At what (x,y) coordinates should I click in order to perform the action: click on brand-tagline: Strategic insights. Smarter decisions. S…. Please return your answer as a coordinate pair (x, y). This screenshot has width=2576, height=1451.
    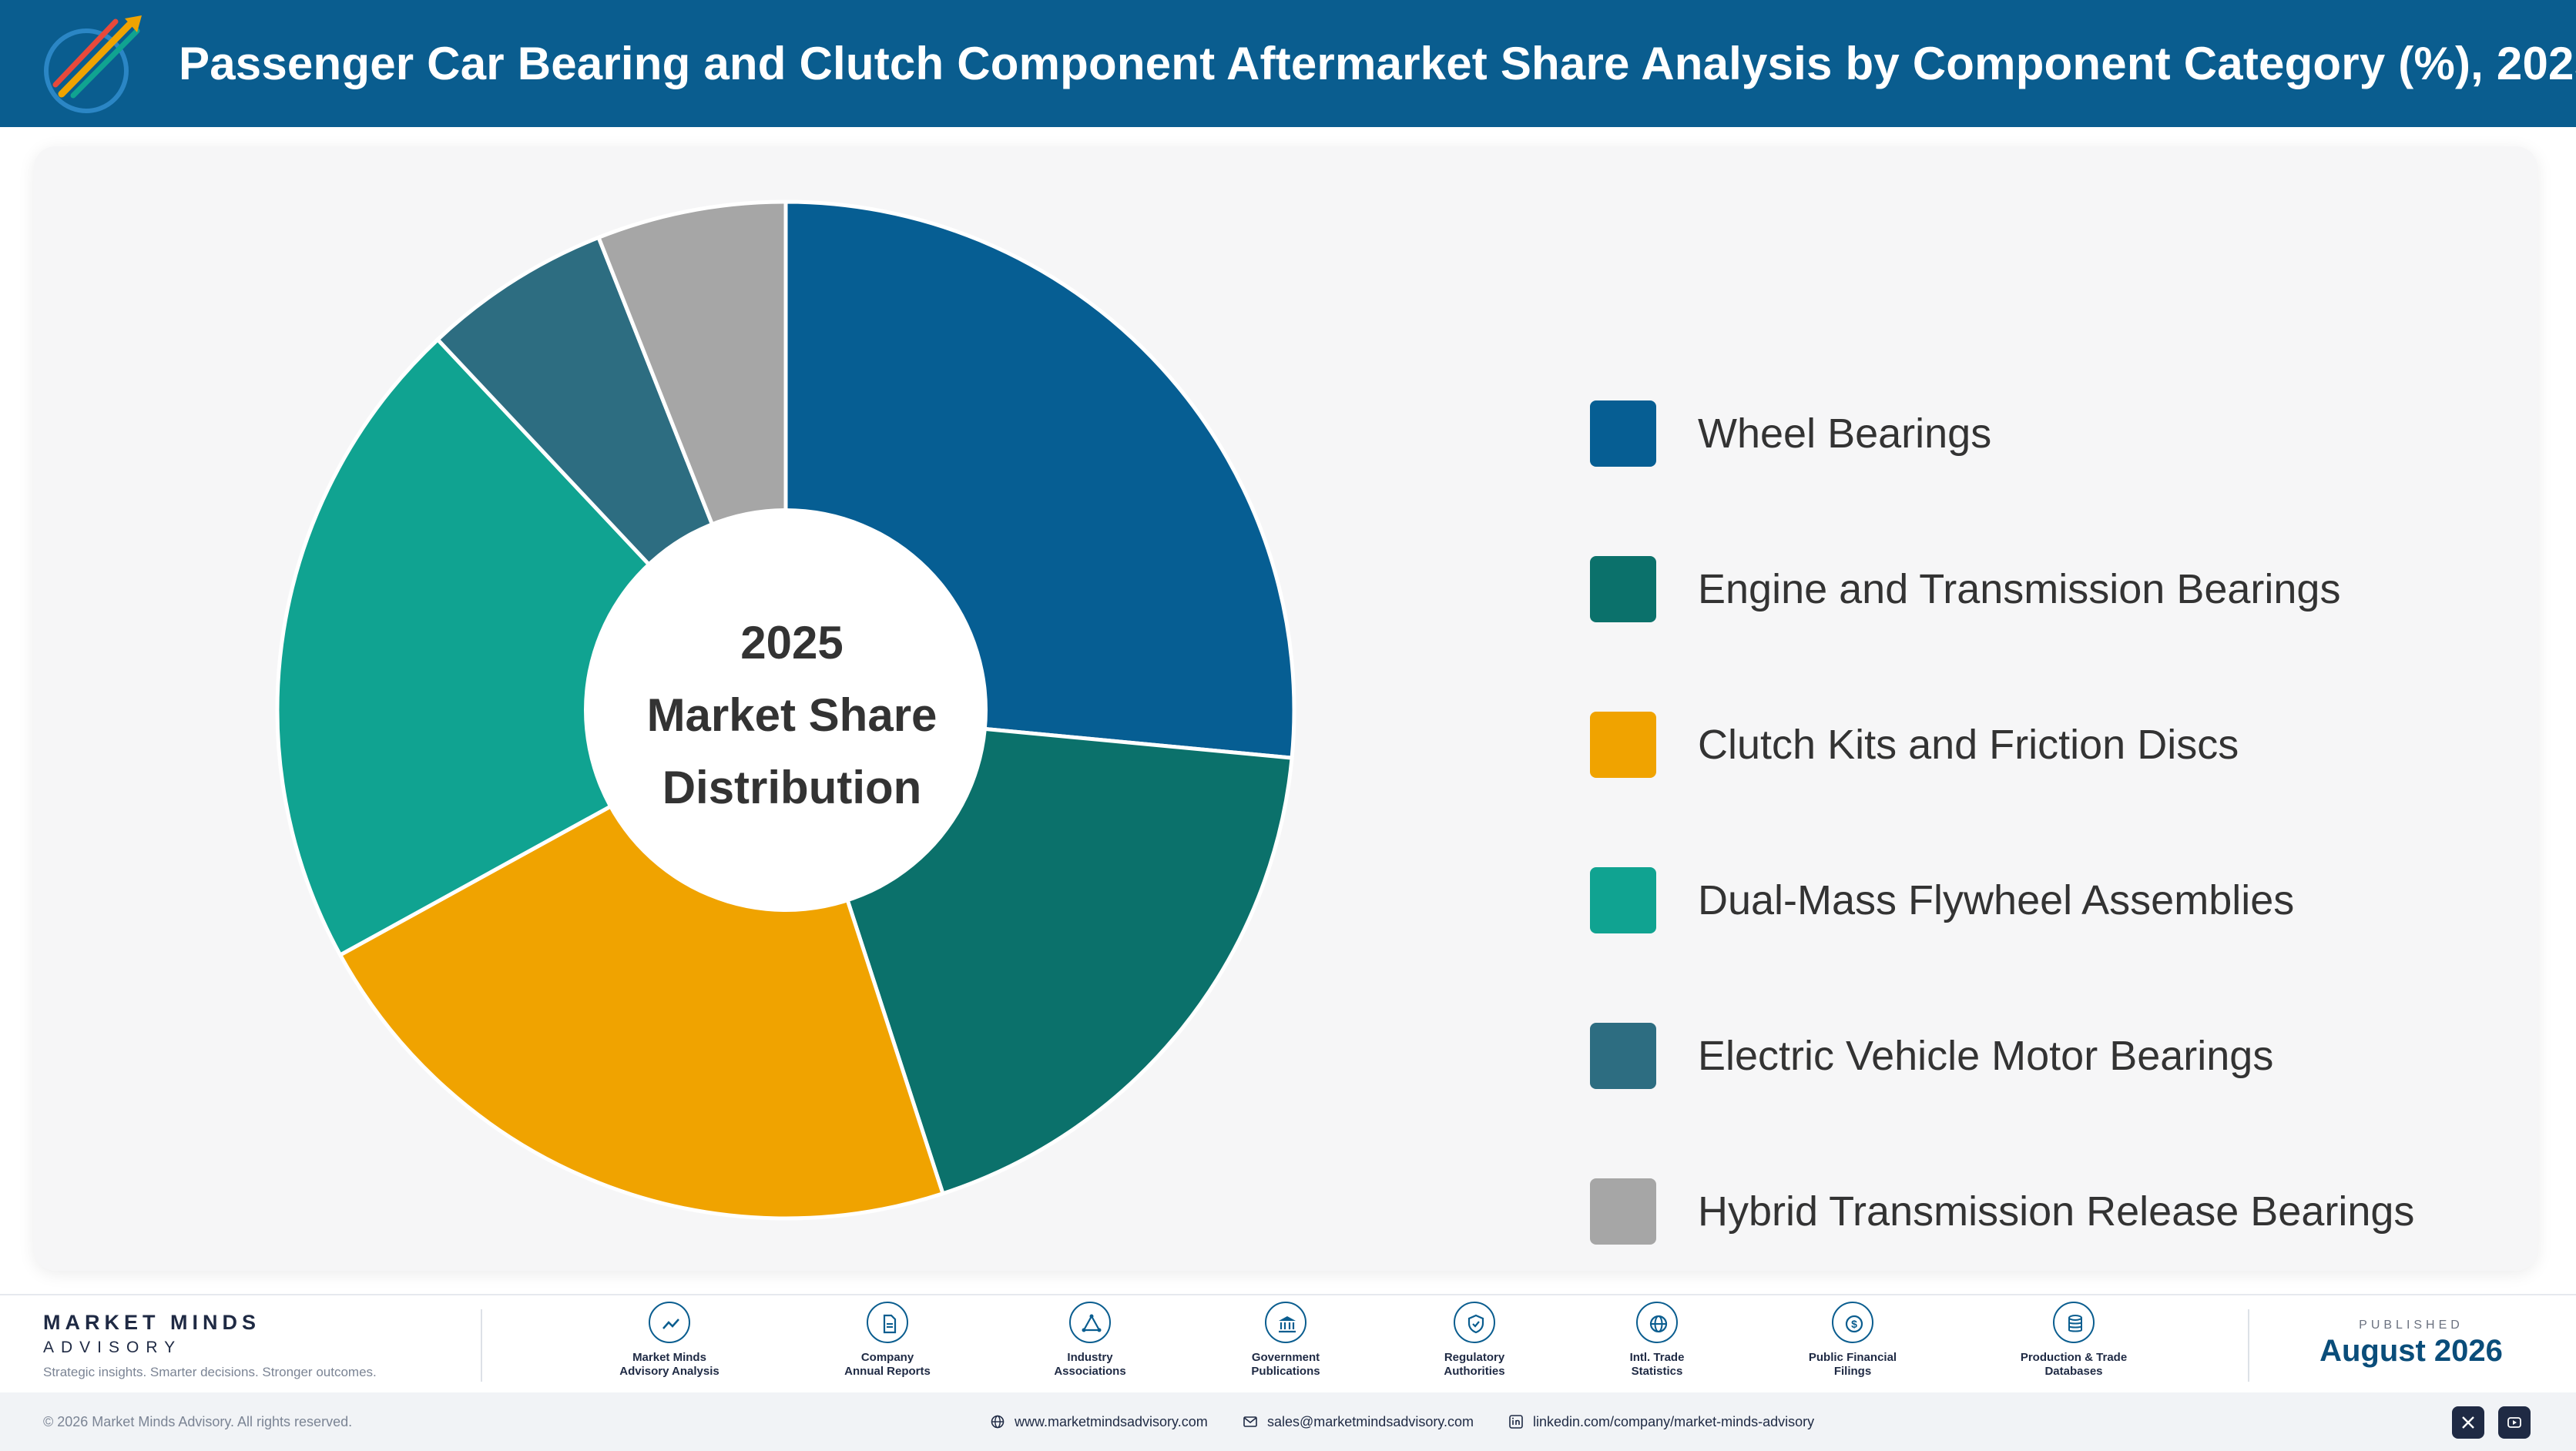
    Looking at the image, I should click on (210, 1372).